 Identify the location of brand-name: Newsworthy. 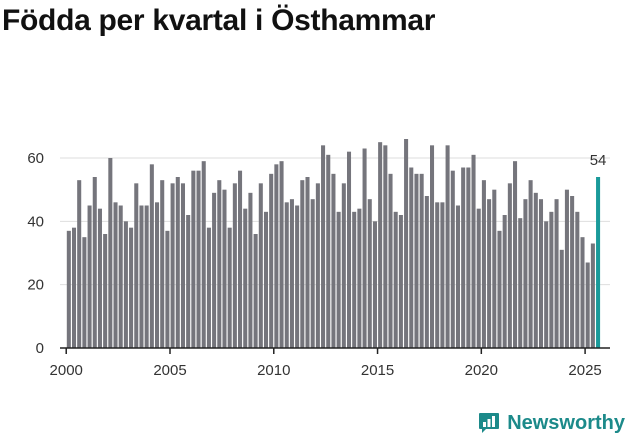
(566, 422).